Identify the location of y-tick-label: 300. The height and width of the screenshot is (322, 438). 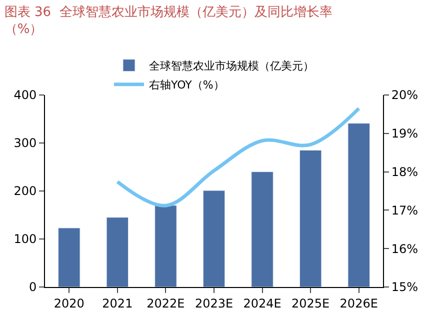
(25, 143).